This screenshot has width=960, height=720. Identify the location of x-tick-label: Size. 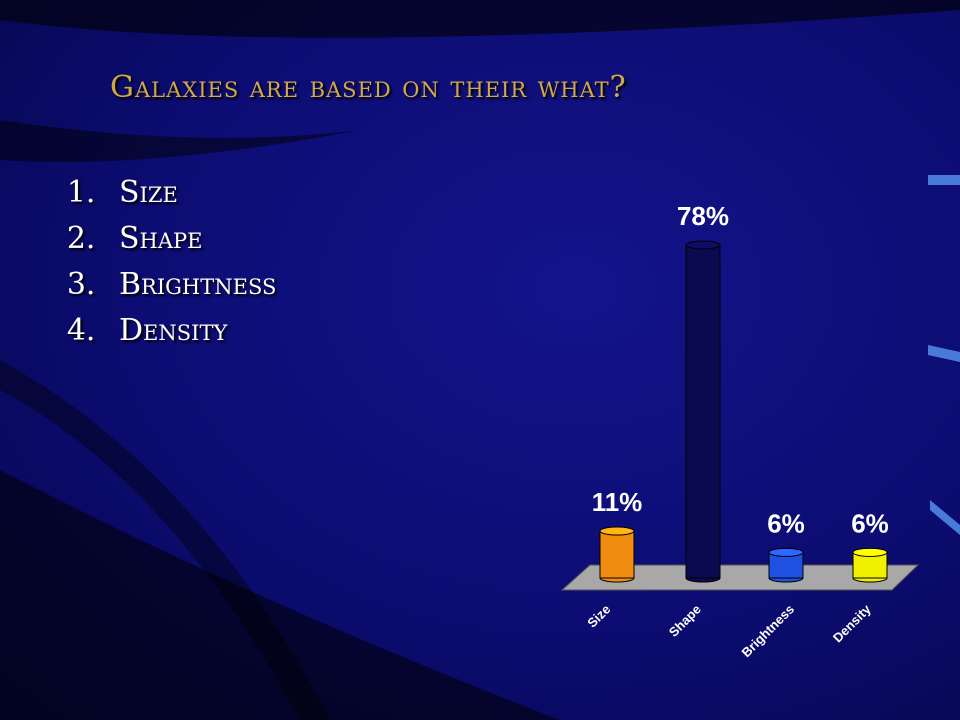
(598, 616).